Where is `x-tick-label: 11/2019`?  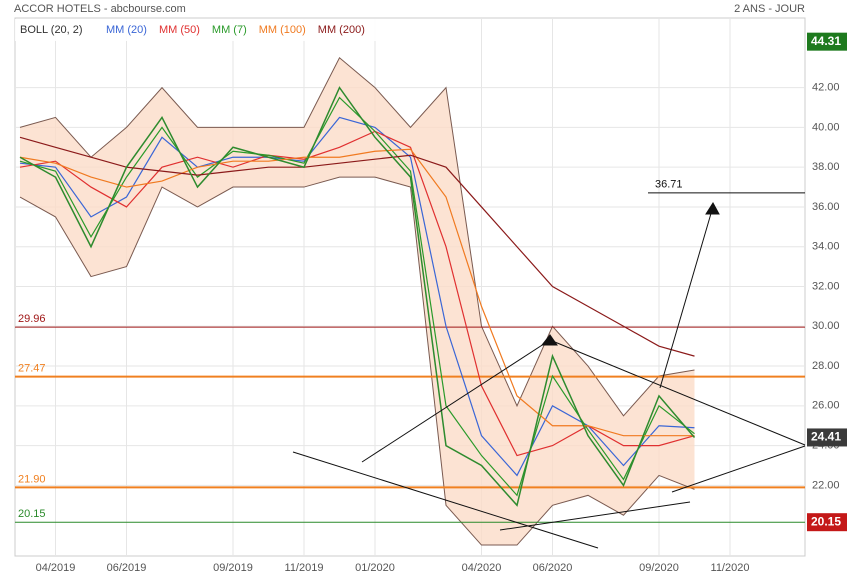
x-tick-label: 11/2019 is located at coordinates (304, 568).